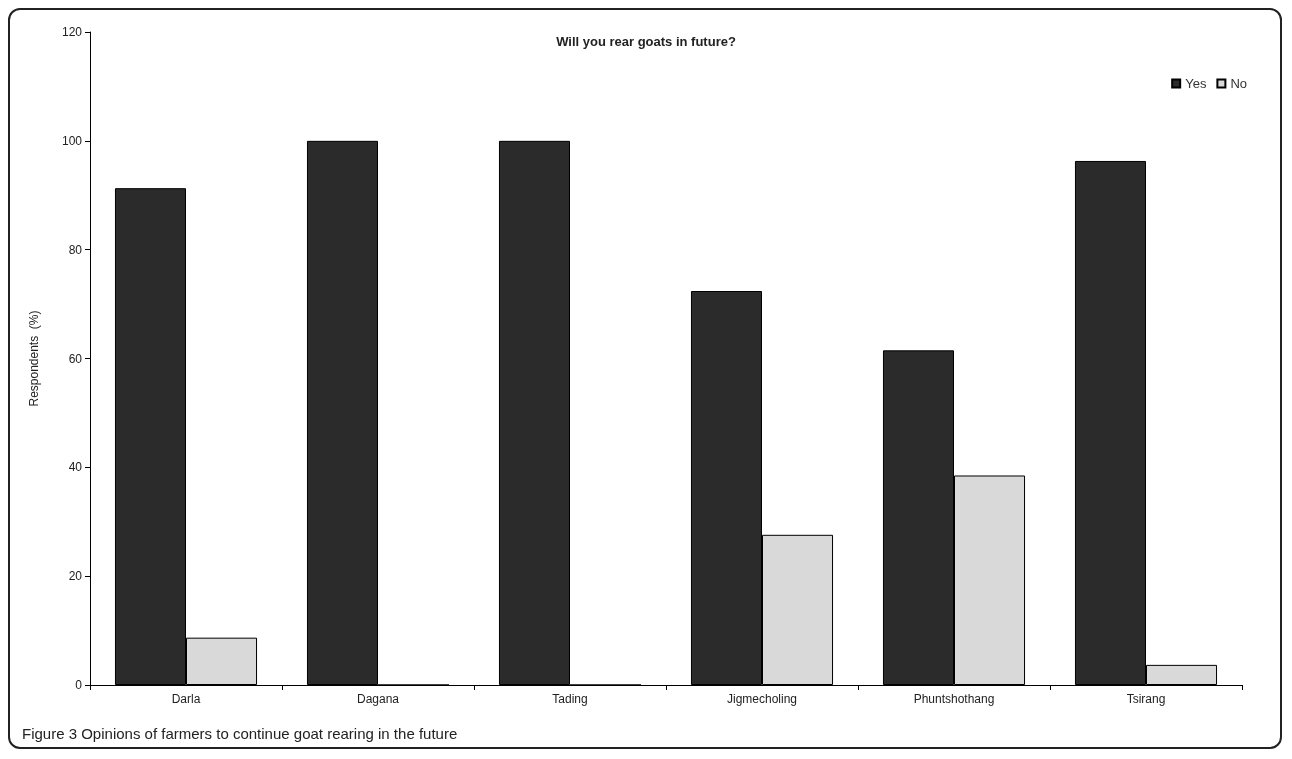 The image size is (1292, 759). I want to click on x-tick-label: Jigmecholing, so click(762, 699).